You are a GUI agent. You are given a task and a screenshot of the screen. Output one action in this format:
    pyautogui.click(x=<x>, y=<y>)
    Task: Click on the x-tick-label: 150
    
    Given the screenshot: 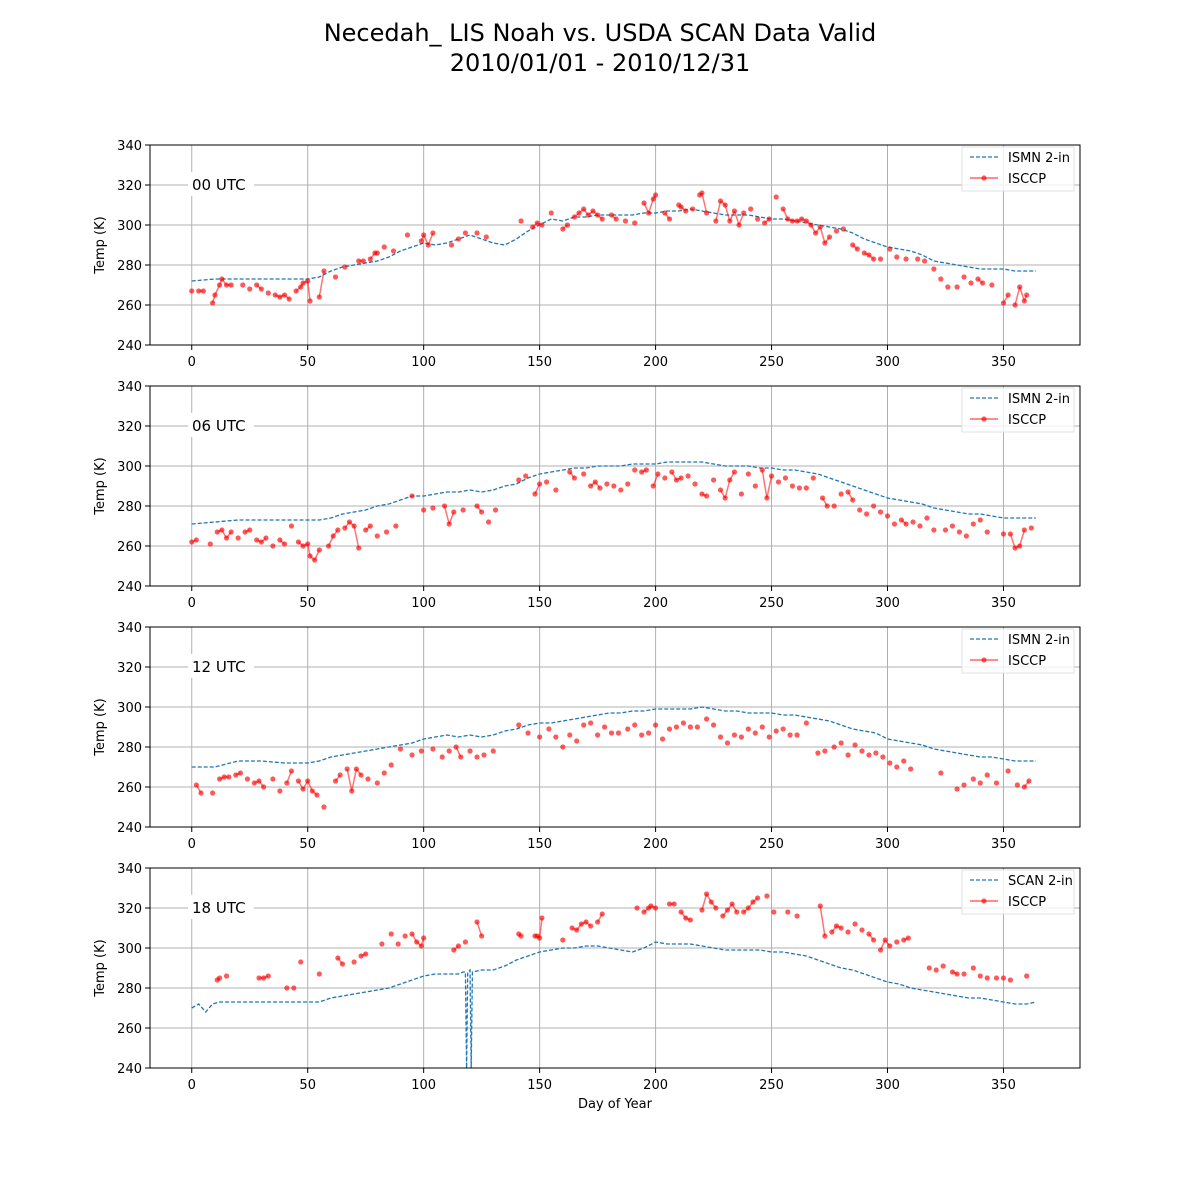 What is the action you would take?
    pyautogui.click(x=539, y=844)
    